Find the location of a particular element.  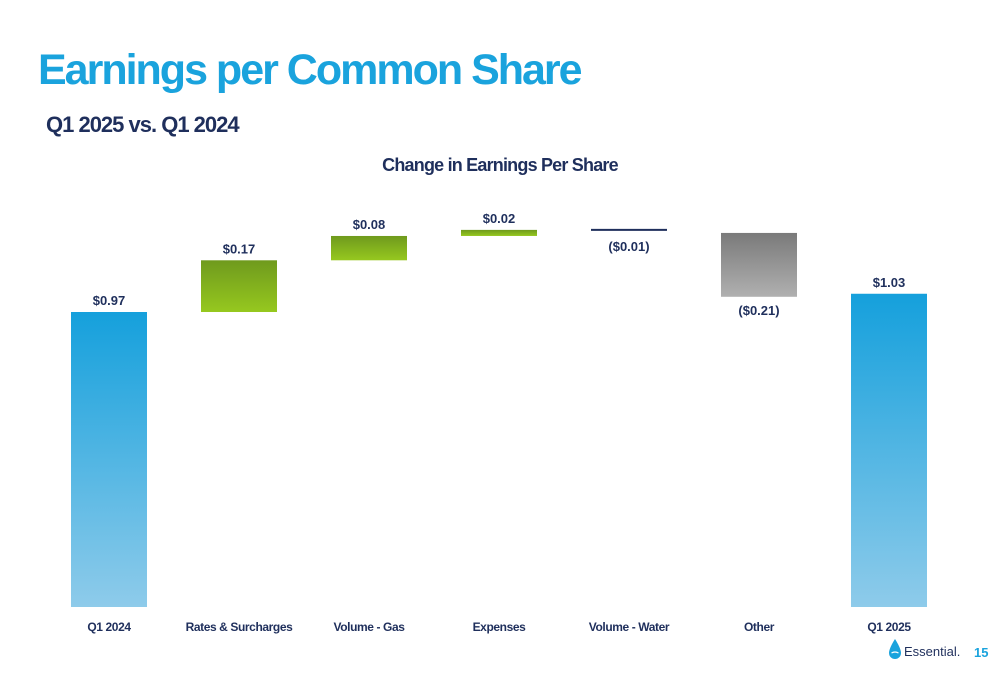

value-label-volume-water: ($0.01) is located at coordinates (628, 246).